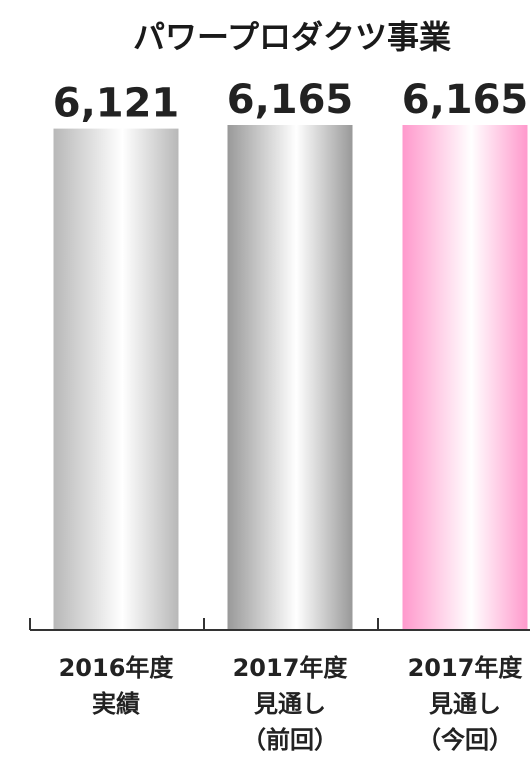 The width and height of the screenshot is (530, 758). I want to click on category-label-2: 2017年度見通し （前回）, so click(291, 704).